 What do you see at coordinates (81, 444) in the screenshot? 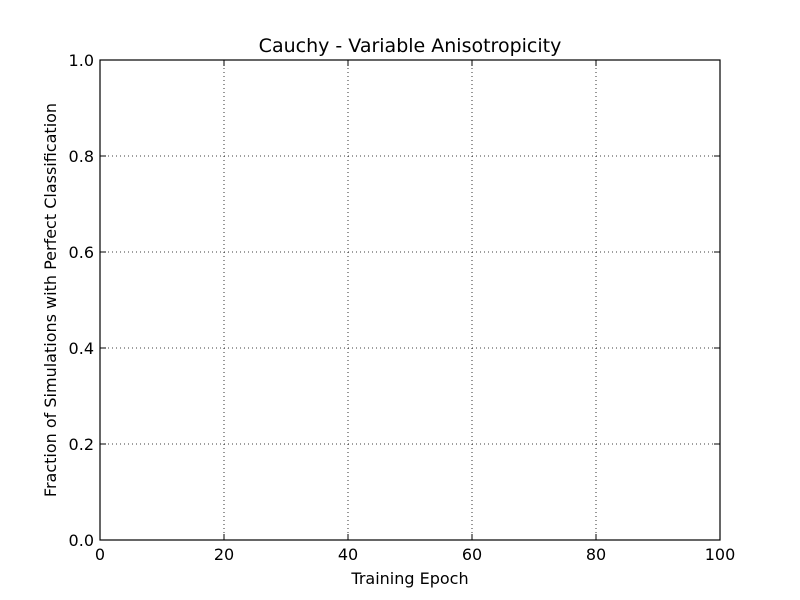
I see `y-tick-label: 0.2` at bounding box center [81, 444].